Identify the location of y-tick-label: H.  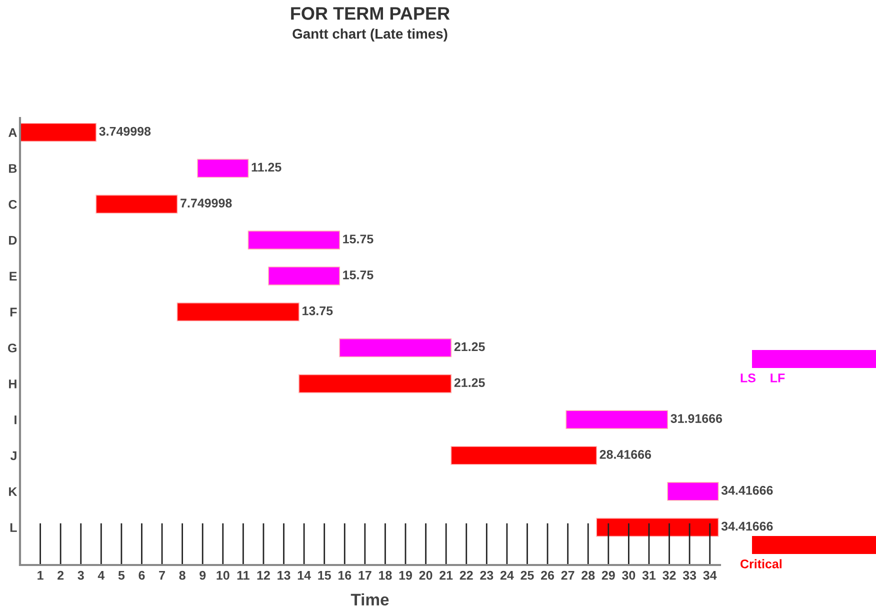
(12, 384).